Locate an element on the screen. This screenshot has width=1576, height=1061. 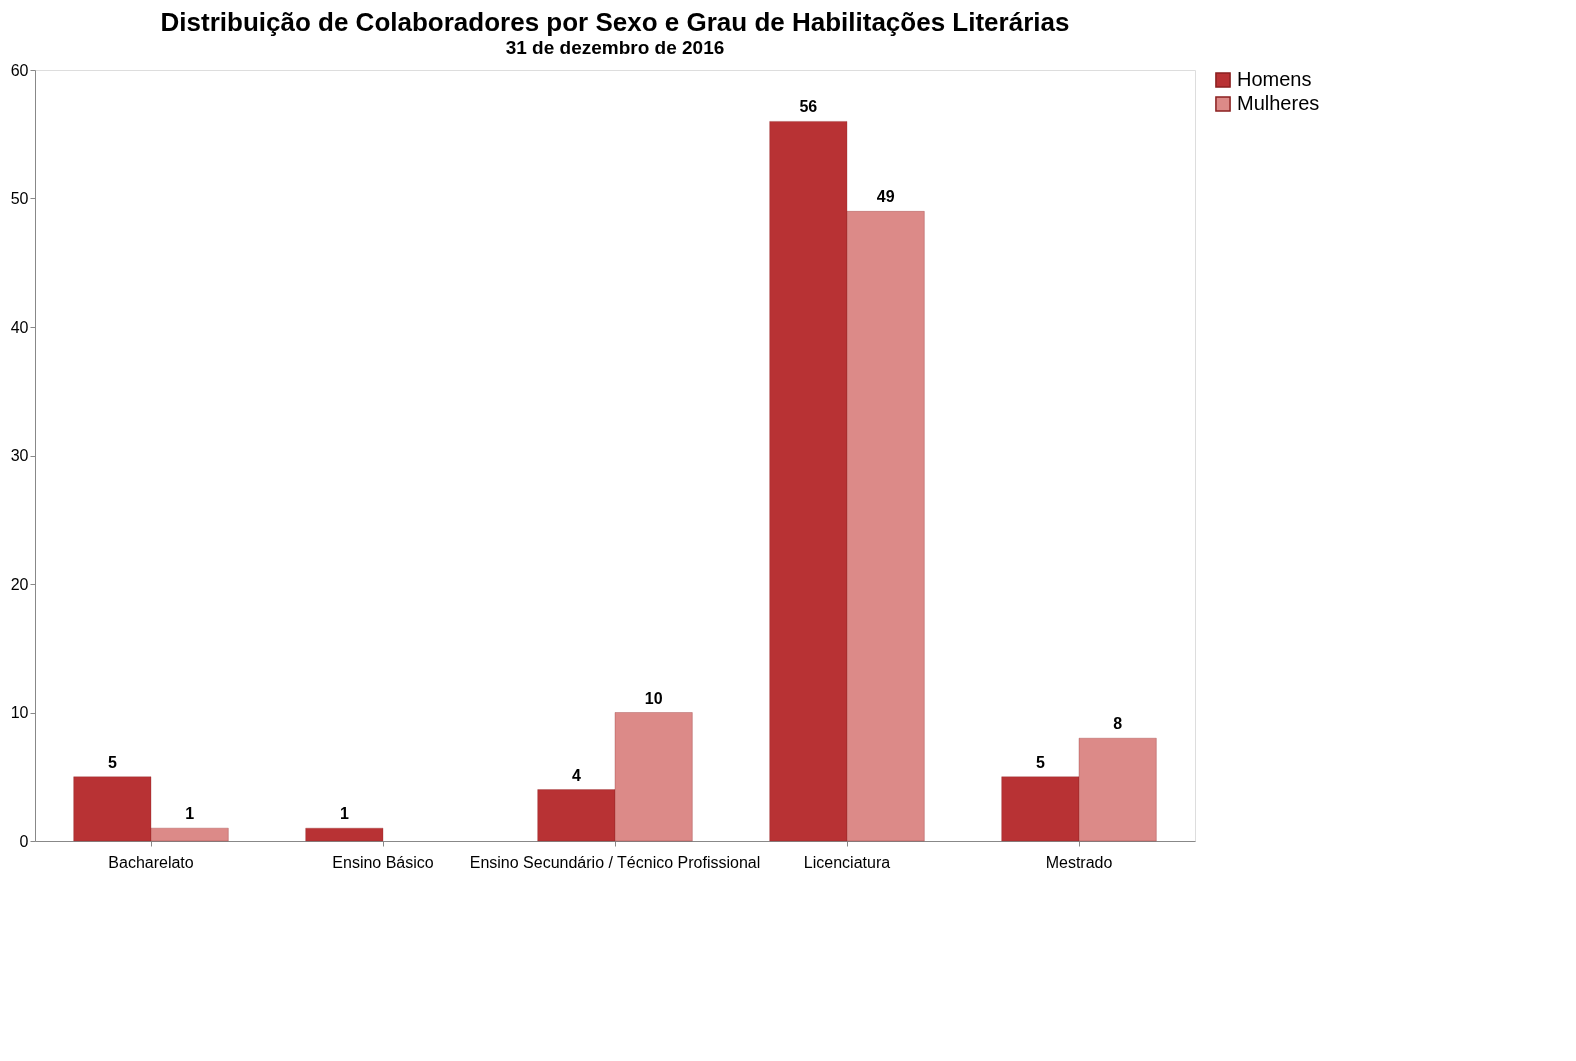
x-tick-label: Mestrado is located at coordinates (1079, 862).